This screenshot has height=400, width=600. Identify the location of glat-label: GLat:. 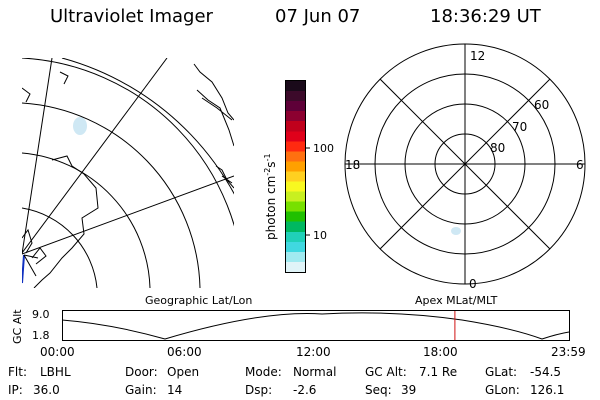
(501, 372).